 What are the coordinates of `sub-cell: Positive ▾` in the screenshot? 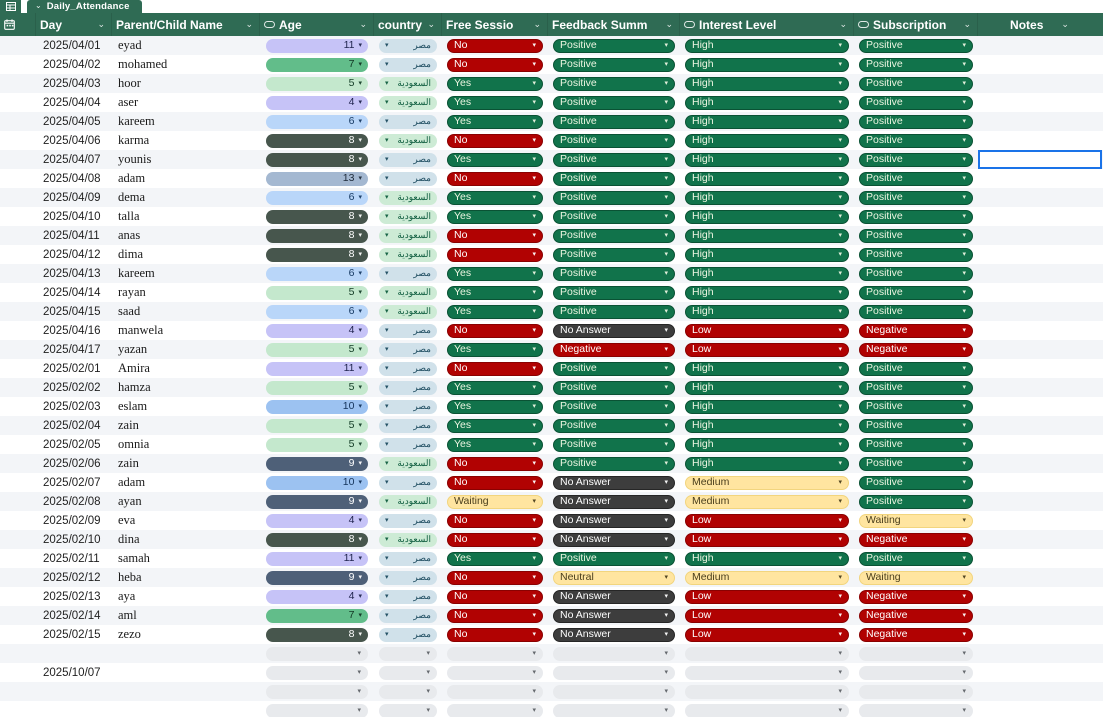 It's located at (916, 254).